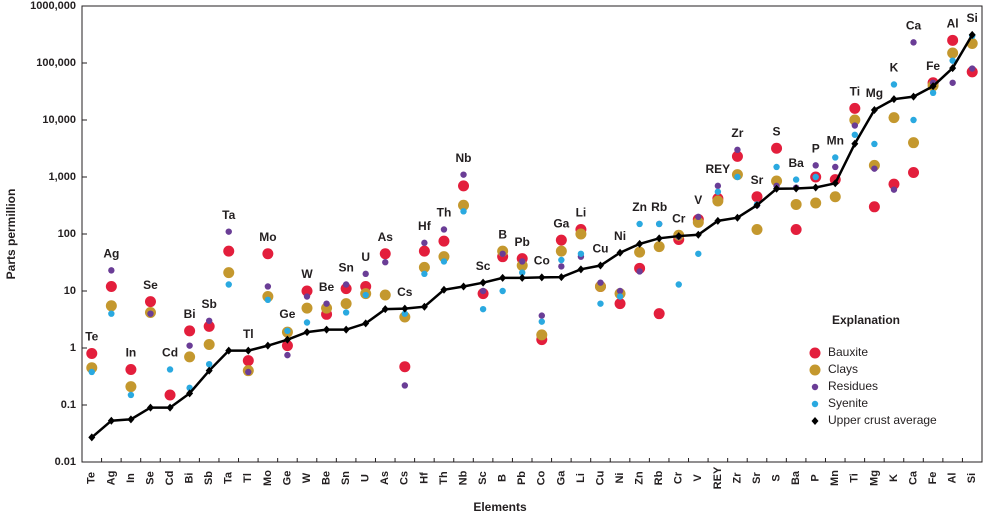 This screenshot has height=517, width=987. Describe the element at coordinates (913, 477) in the screenshot. I see `x-tick-label: Ca` at that location.